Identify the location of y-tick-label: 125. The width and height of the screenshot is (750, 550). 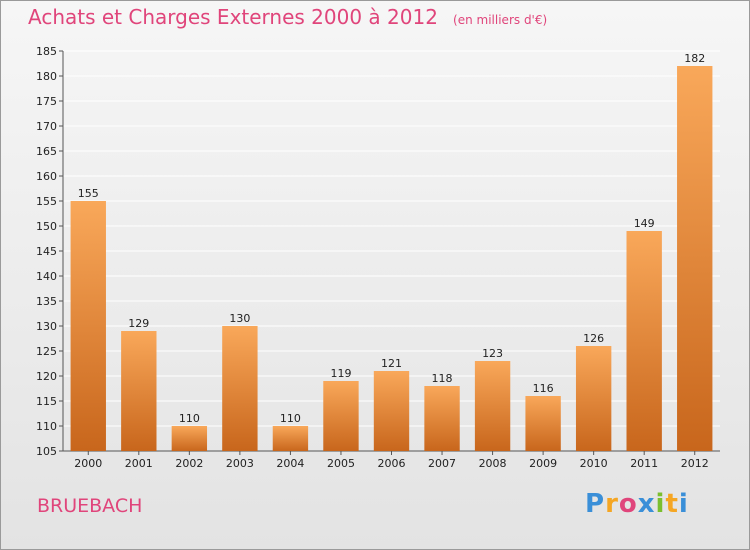
(46, 351).